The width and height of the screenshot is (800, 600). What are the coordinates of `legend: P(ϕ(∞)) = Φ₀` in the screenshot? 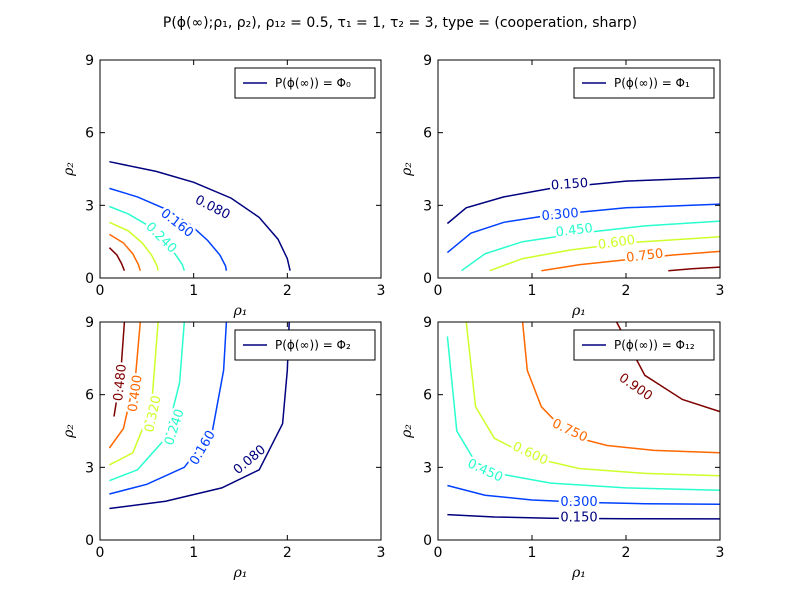 It's located at (305, 83).